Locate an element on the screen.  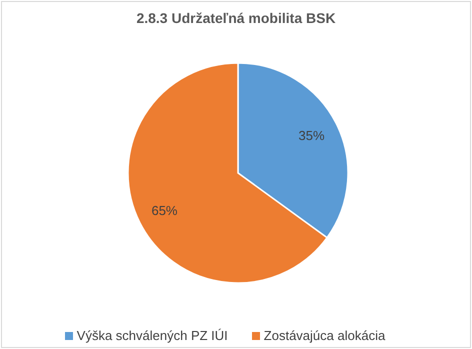
data-label: 65% is located at coordinates (164, 210).